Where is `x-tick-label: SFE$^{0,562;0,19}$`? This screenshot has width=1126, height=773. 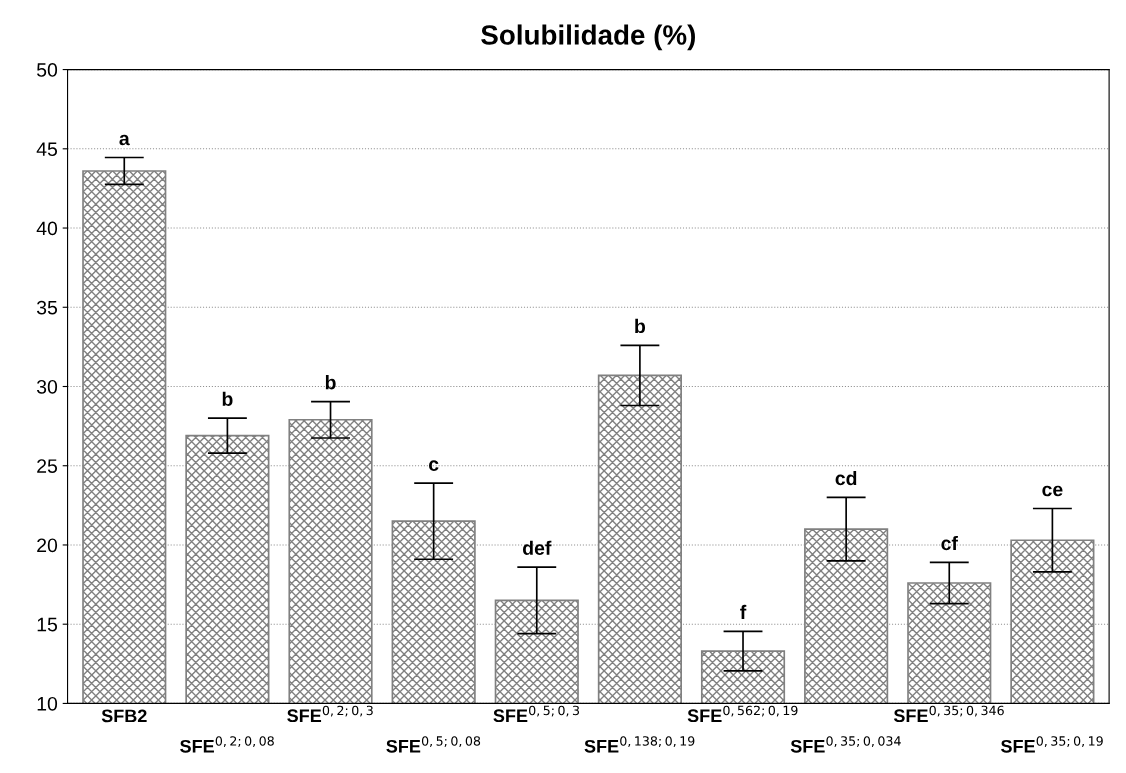 x-tick-label: SFE$^{0,562;0,19}$ is located at coordinates (742, 714).